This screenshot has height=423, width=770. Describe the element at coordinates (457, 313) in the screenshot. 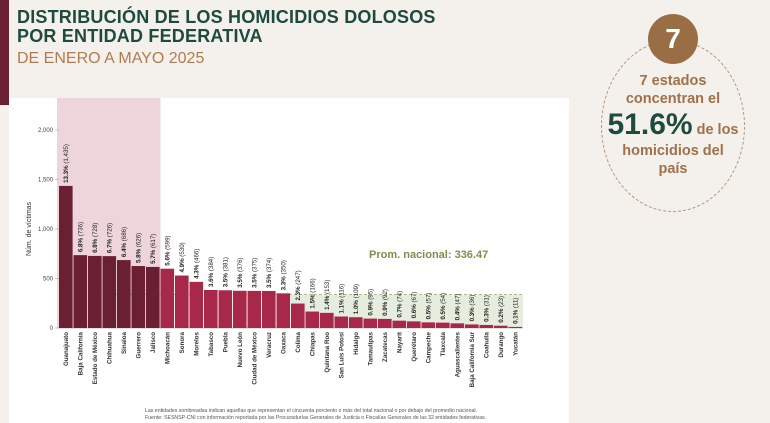

I see `bar-pct-label: 0.4%` at that location.